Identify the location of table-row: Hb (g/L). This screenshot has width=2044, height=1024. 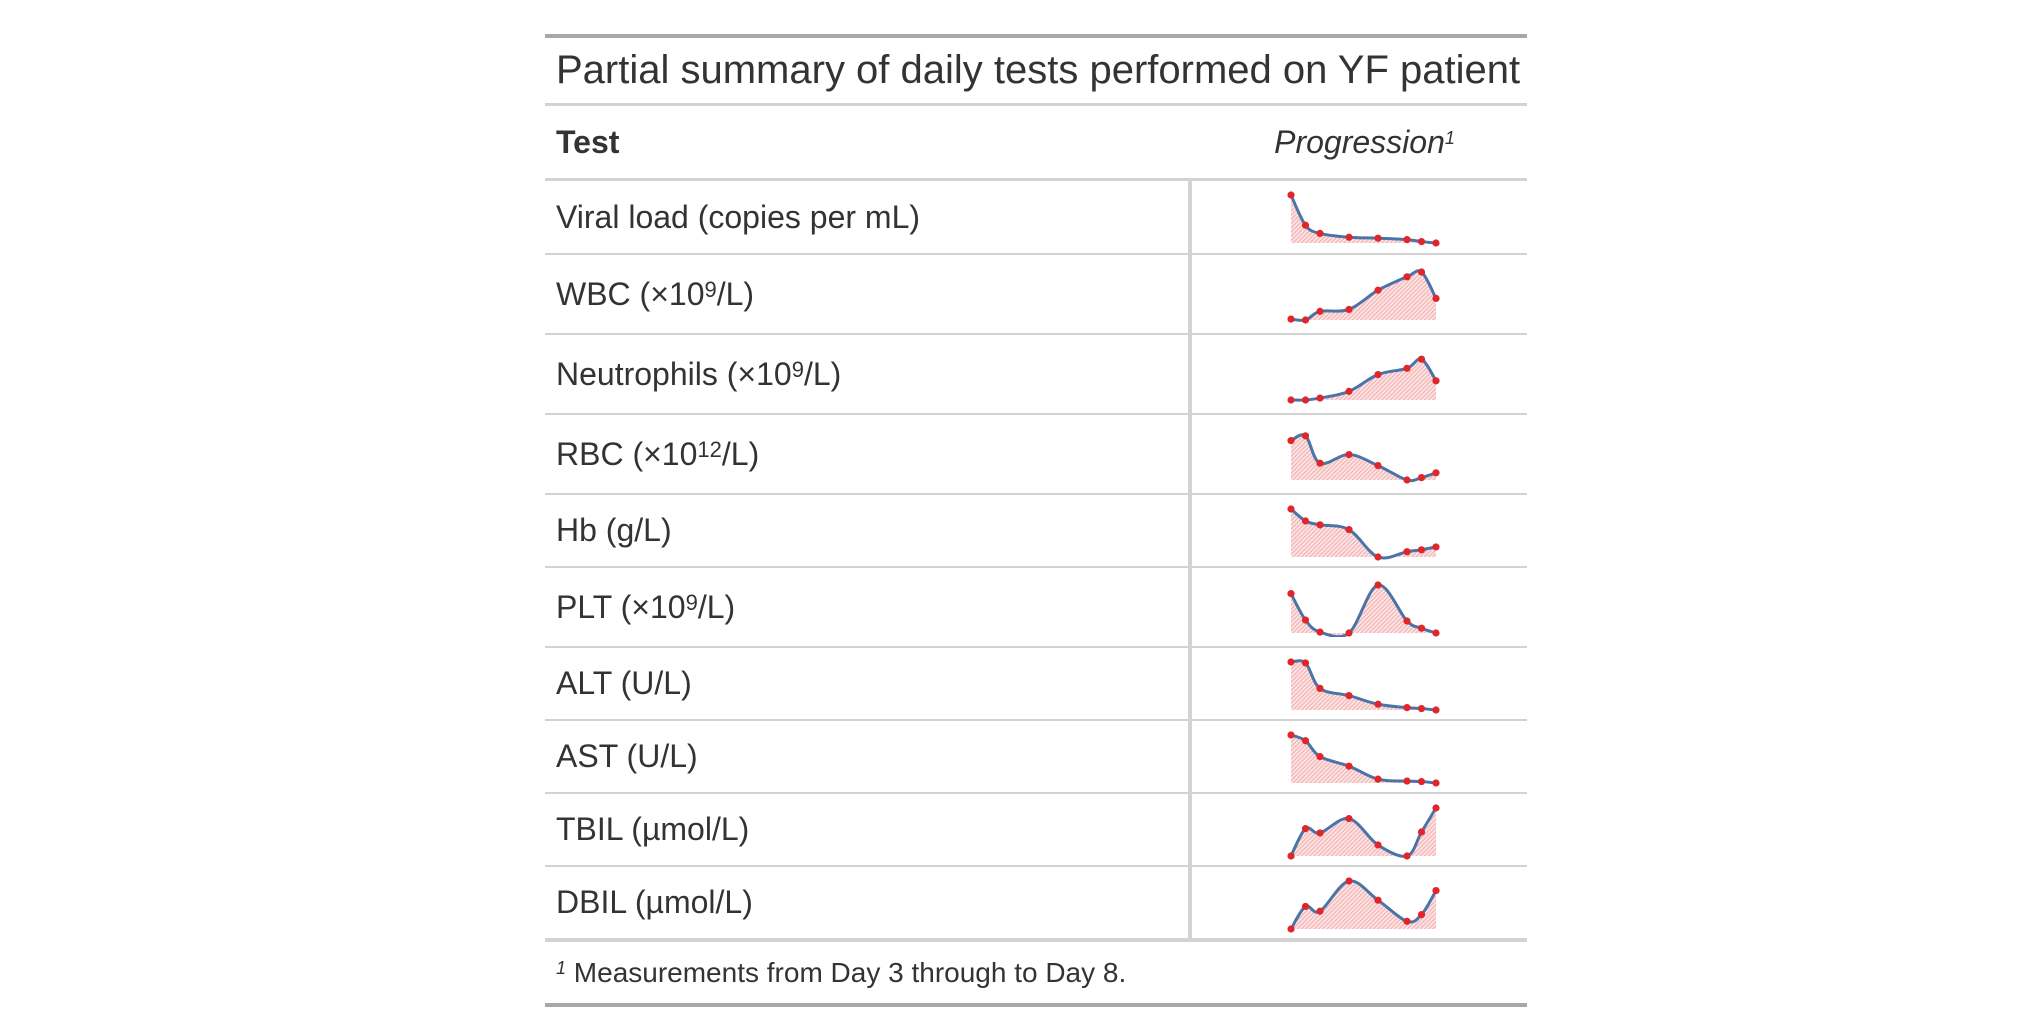
(1036, 531).